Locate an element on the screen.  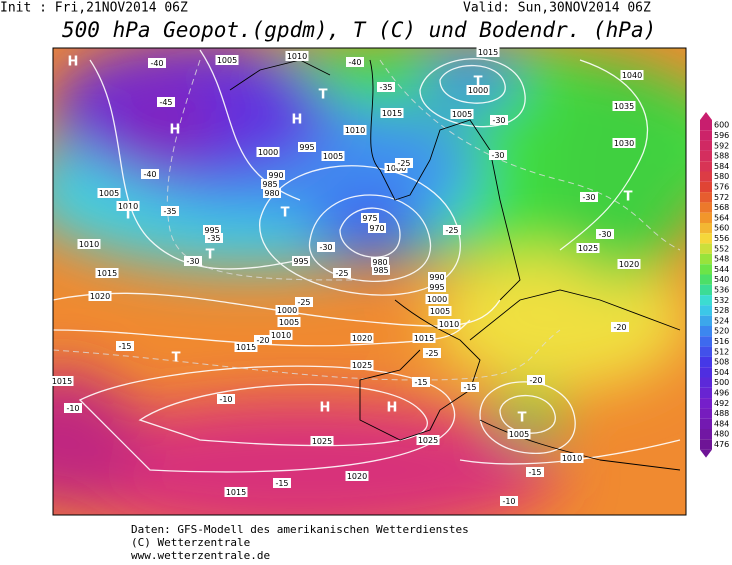
temperature-label: -25 is located at coordinates (341, 273).